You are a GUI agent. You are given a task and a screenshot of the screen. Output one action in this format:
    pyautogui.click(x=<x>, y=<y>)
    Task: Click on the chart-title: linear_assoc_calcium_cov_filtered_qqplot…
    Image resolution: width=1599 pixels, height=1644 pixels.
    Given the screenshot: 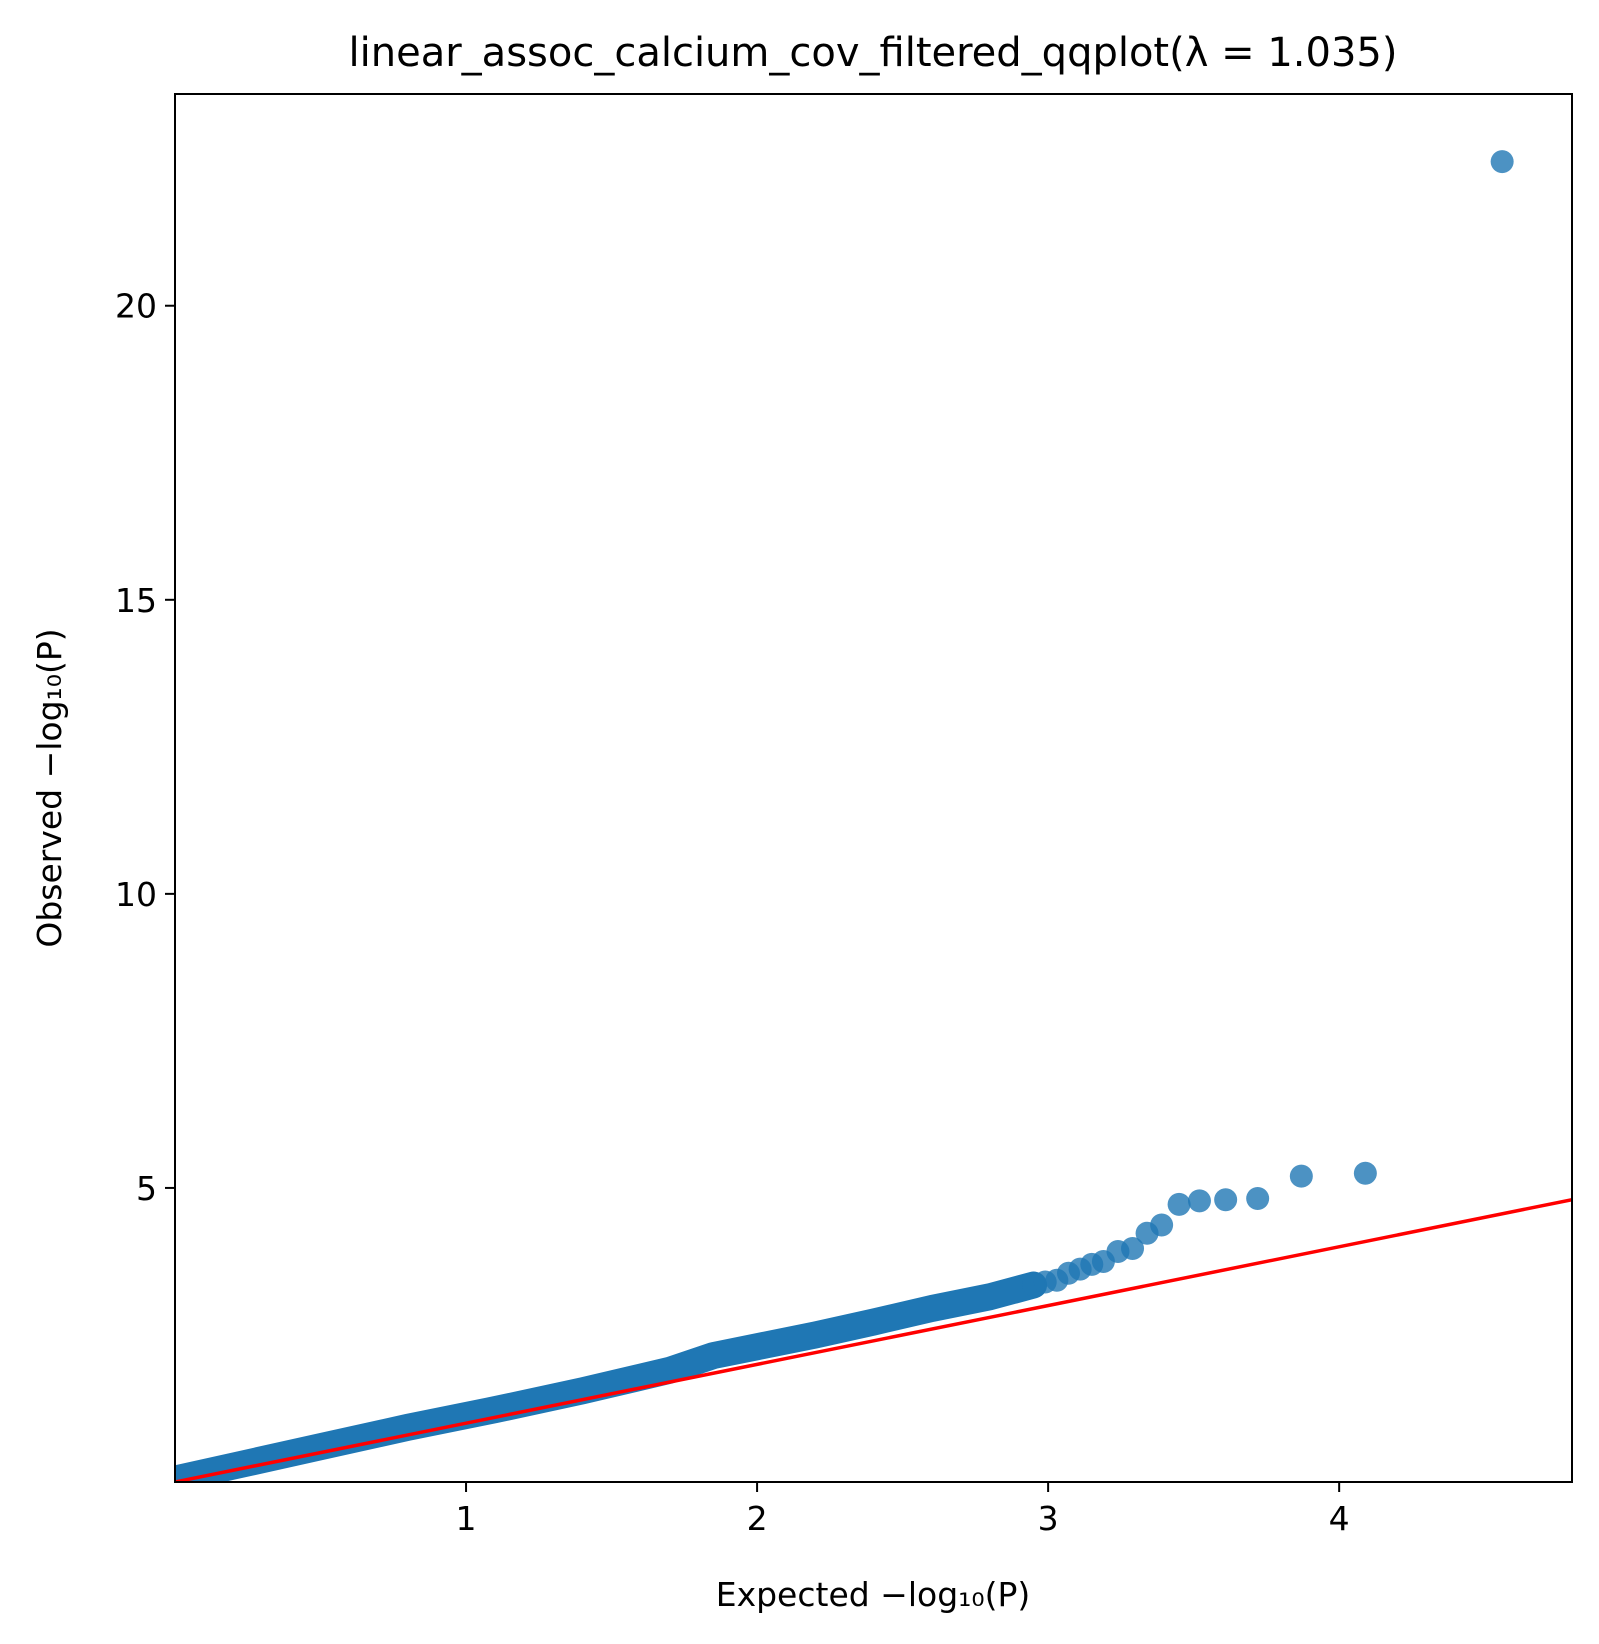 What is the action you would take?
    pyautogui.click(x=873, y=53)
    